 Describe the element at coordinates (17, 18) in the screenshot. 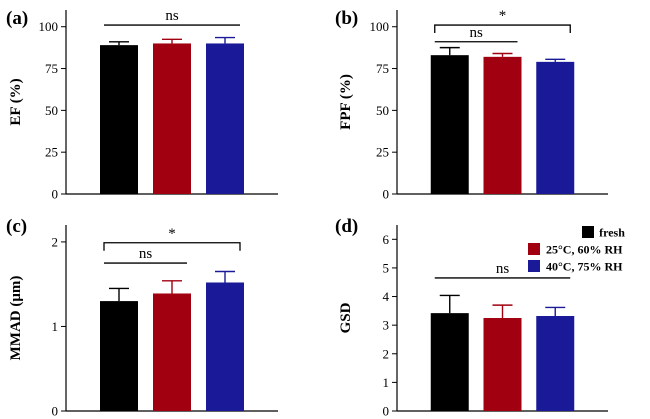

I see `panel-label: (a)` at that location.